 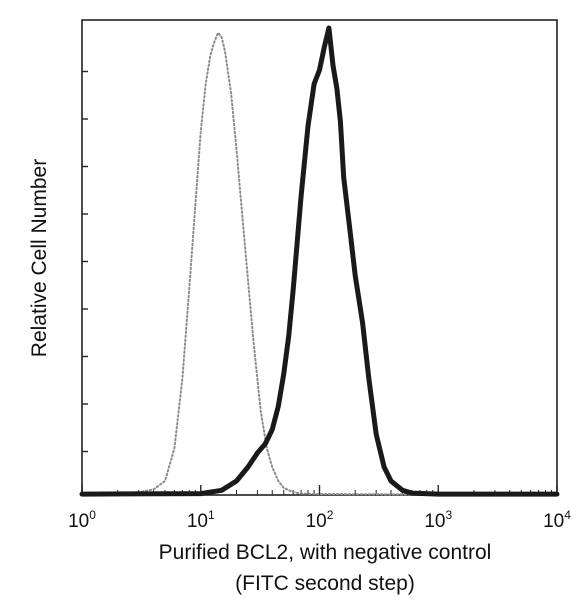 I want to click on x-tick-label: 10², so click(x=320, y=520).